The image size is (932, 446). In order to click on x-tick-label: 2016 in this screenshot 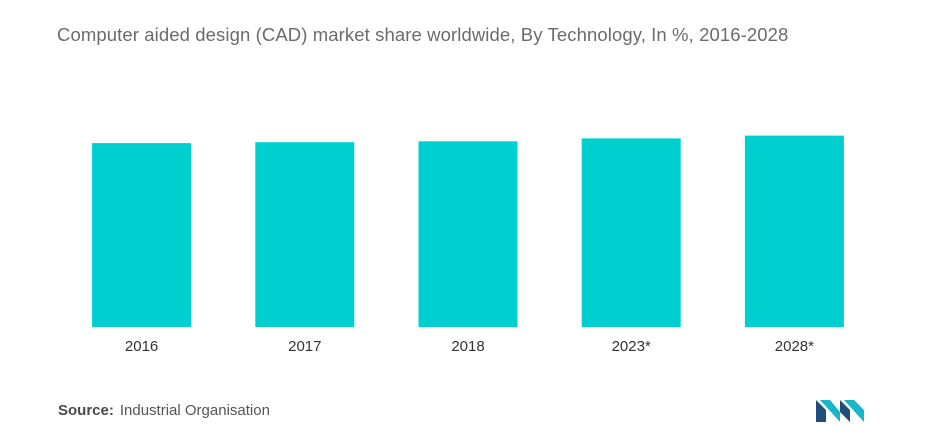, I will do `click(141, 346)`.